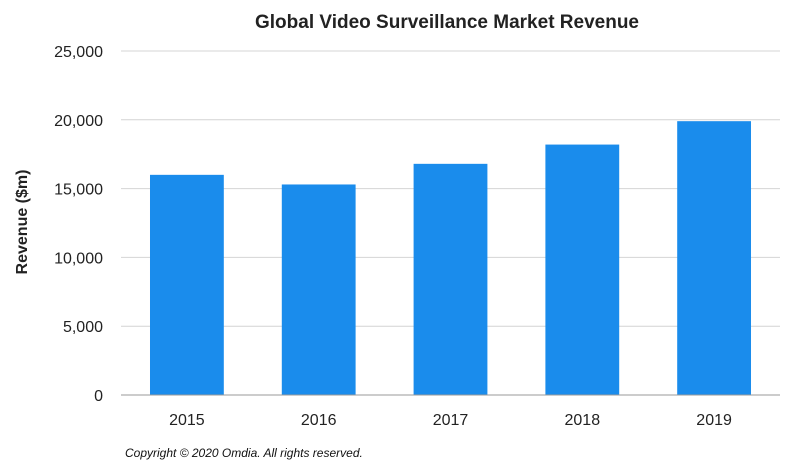 The width and height of the screenshot is (795, 472). Describe the element at coordinates (714, 258) in the screenshot. I see `bar-2019` at that location.